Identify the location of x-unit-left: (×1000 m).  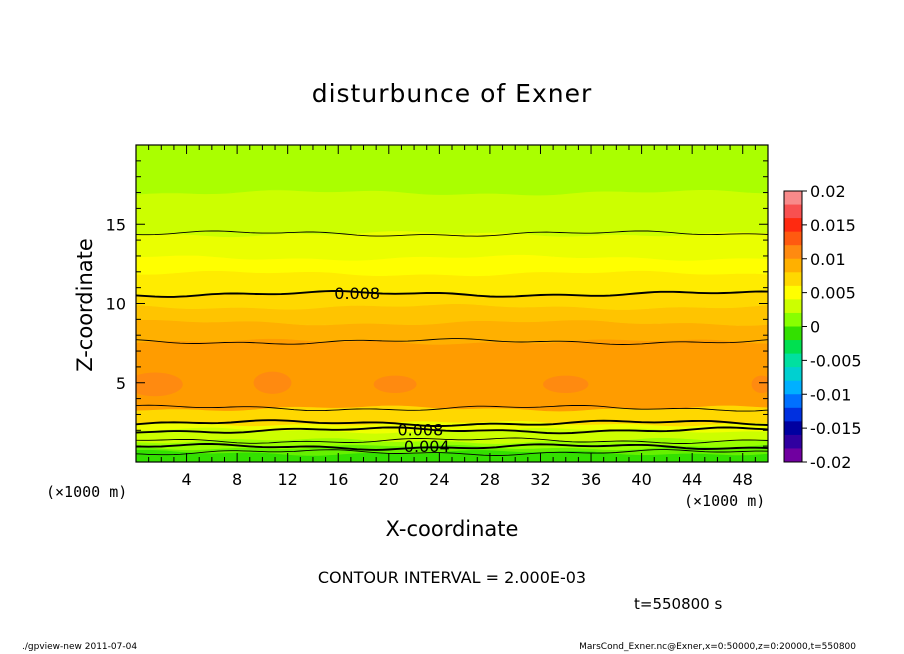
(86, 492).